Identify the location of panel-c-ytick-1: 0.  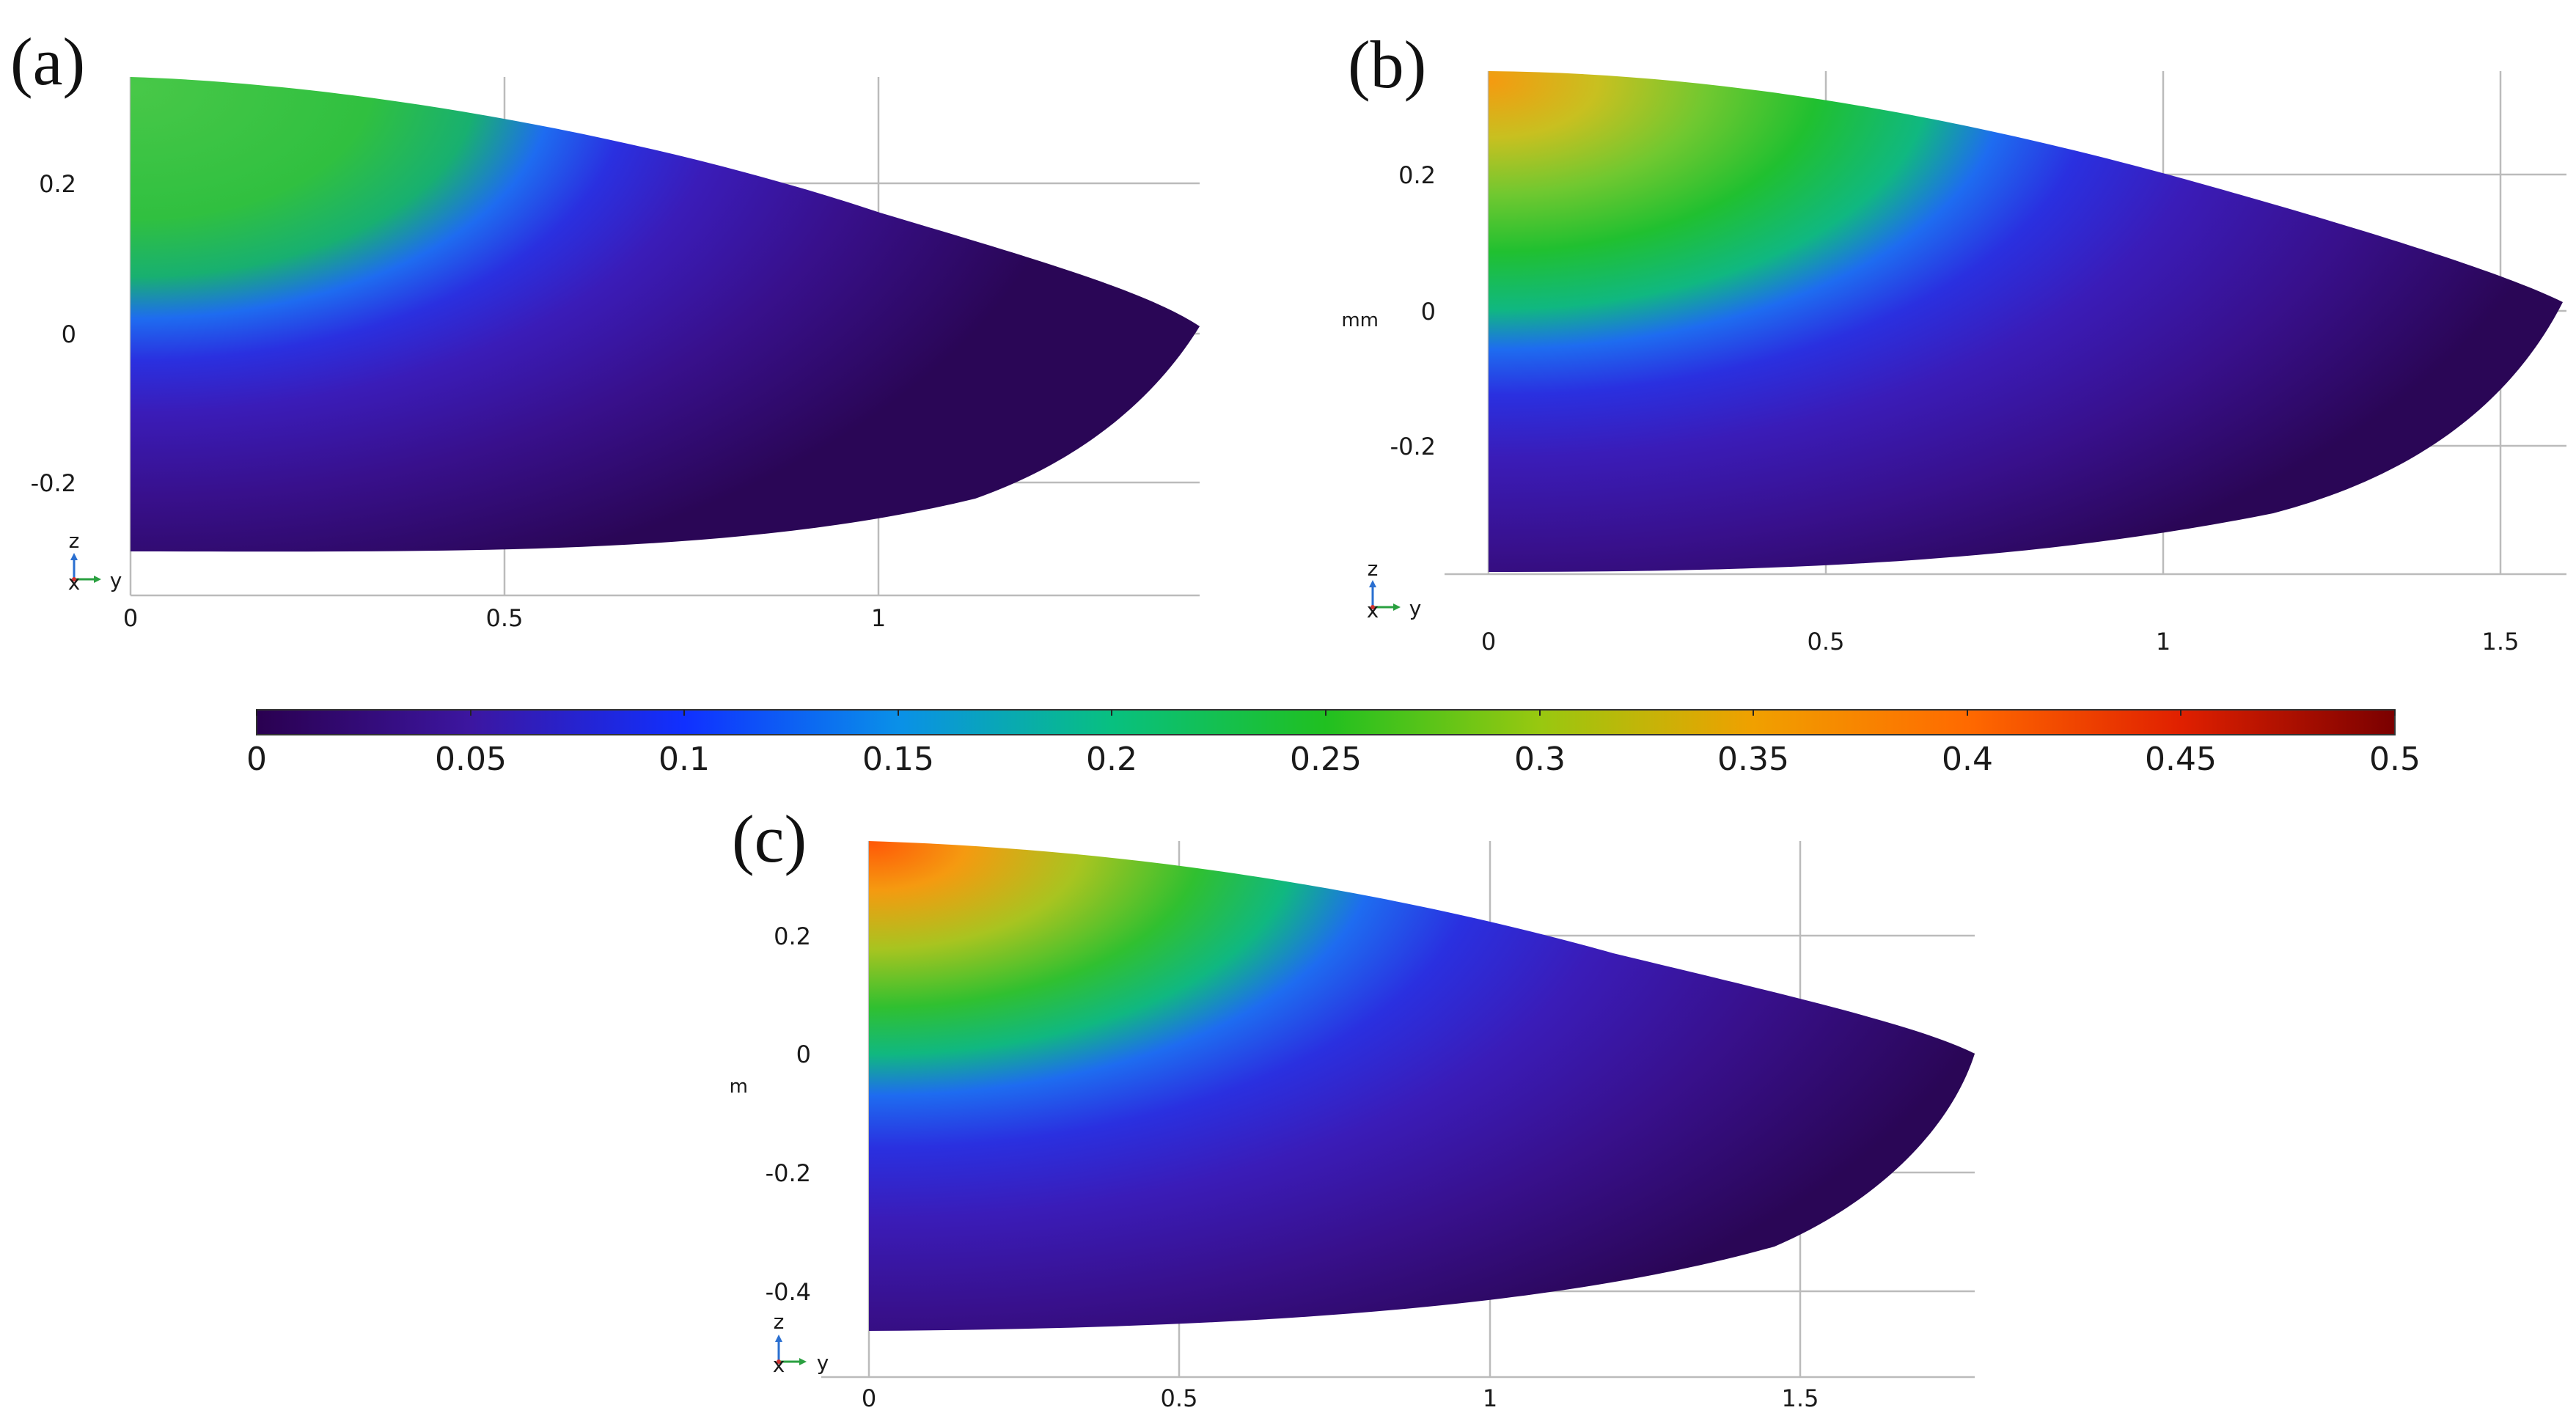
(804, 1054).